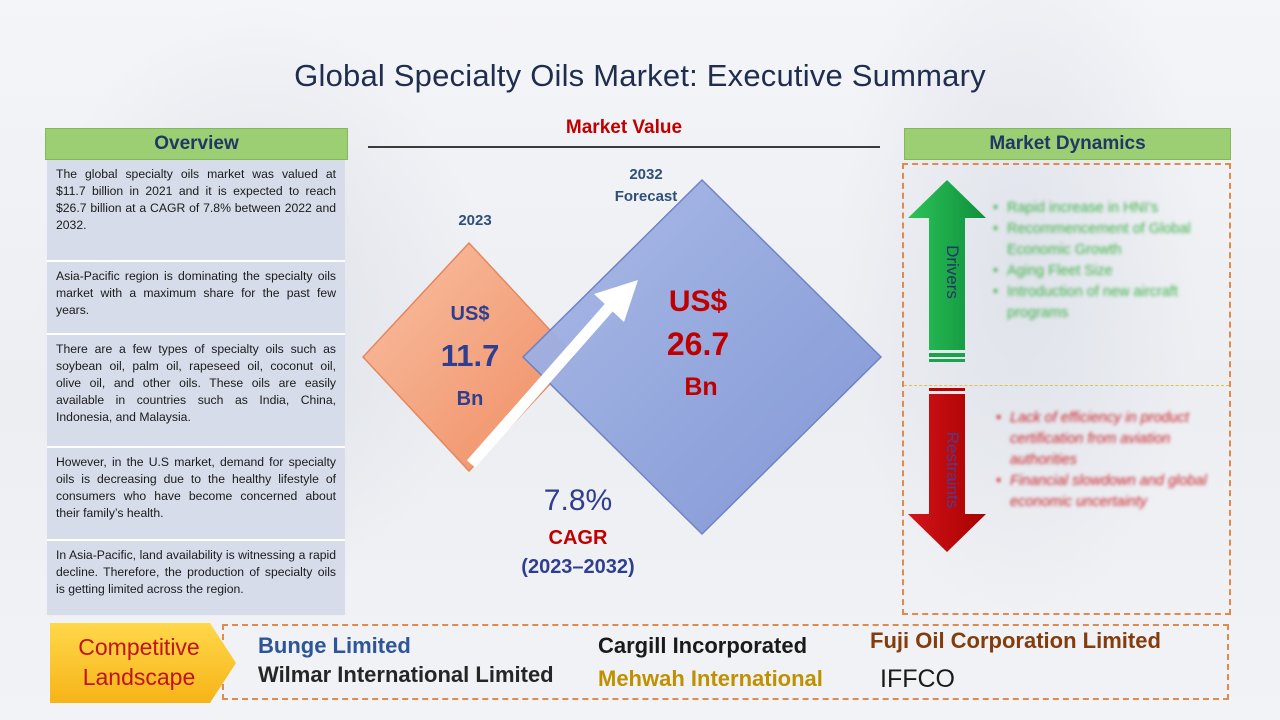  Describe the element at coordinates (698, 301) in the screenshot. I see `value-2032-currency: US$` at that location.